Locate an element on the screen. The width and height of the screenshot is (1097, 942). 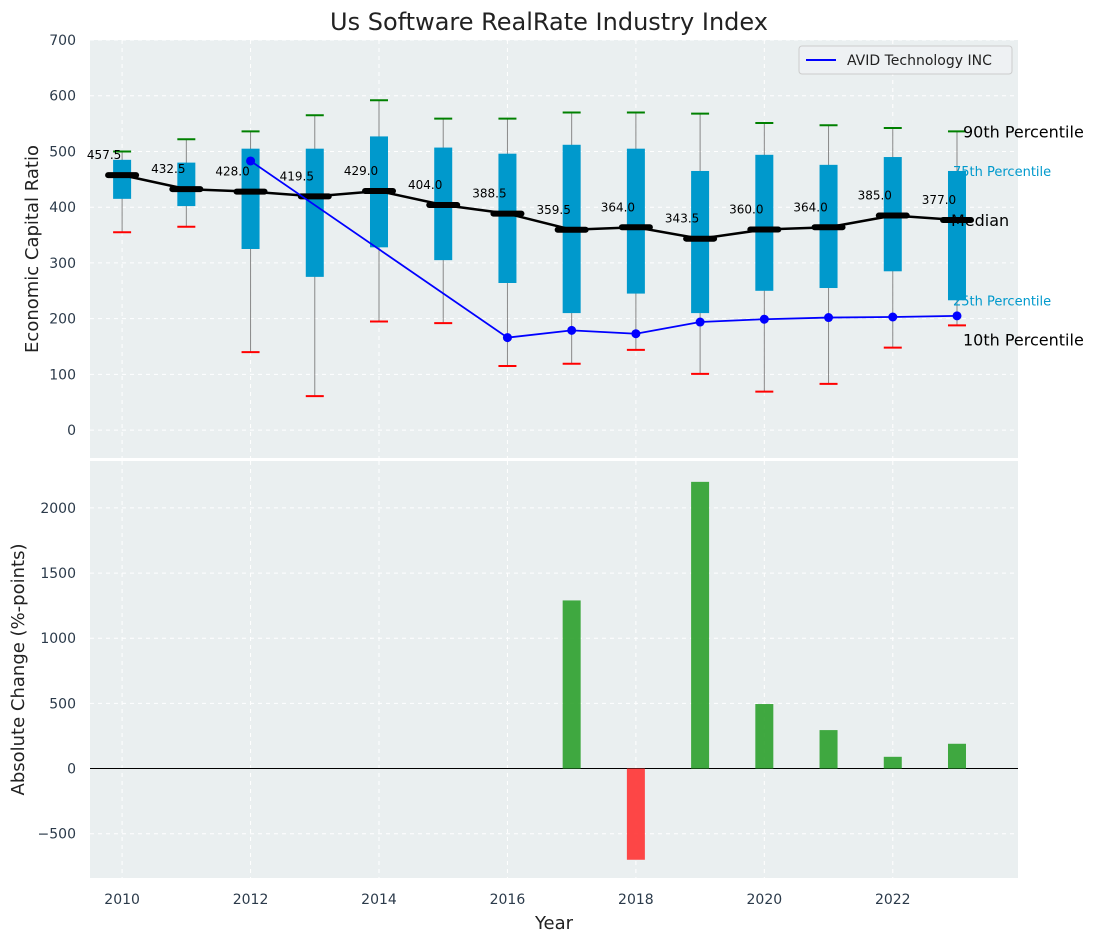
top-y-tick-label: 0 is located at coordinates (71, 431).